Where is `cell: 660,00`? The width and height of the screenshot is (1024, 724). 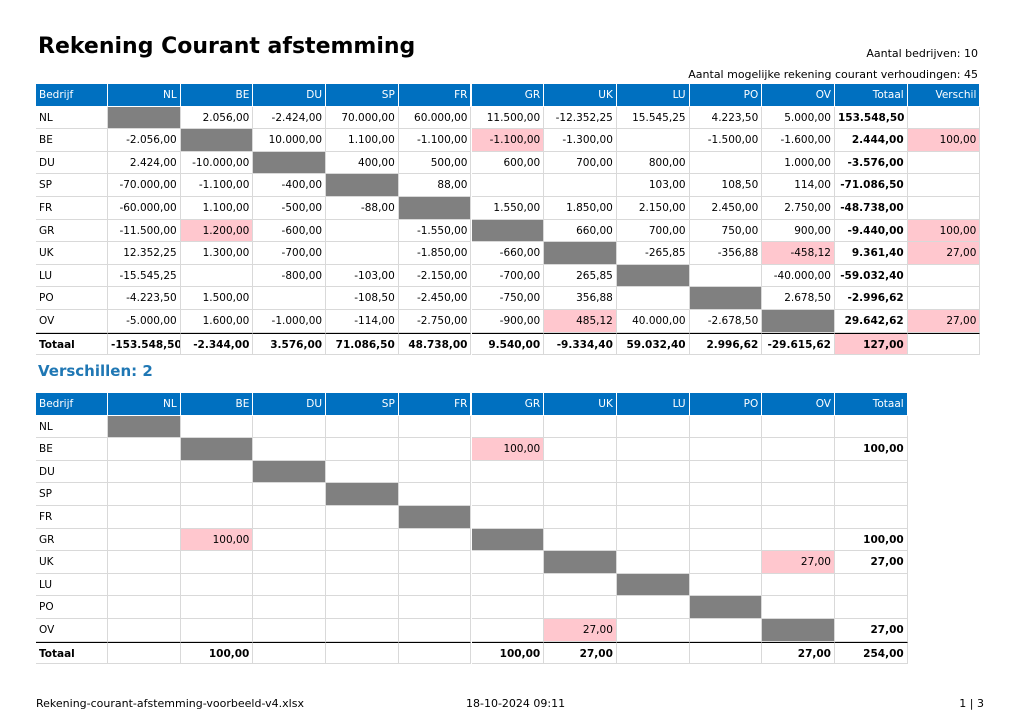 cell: 660,00 is located at coordinates (580, 231).